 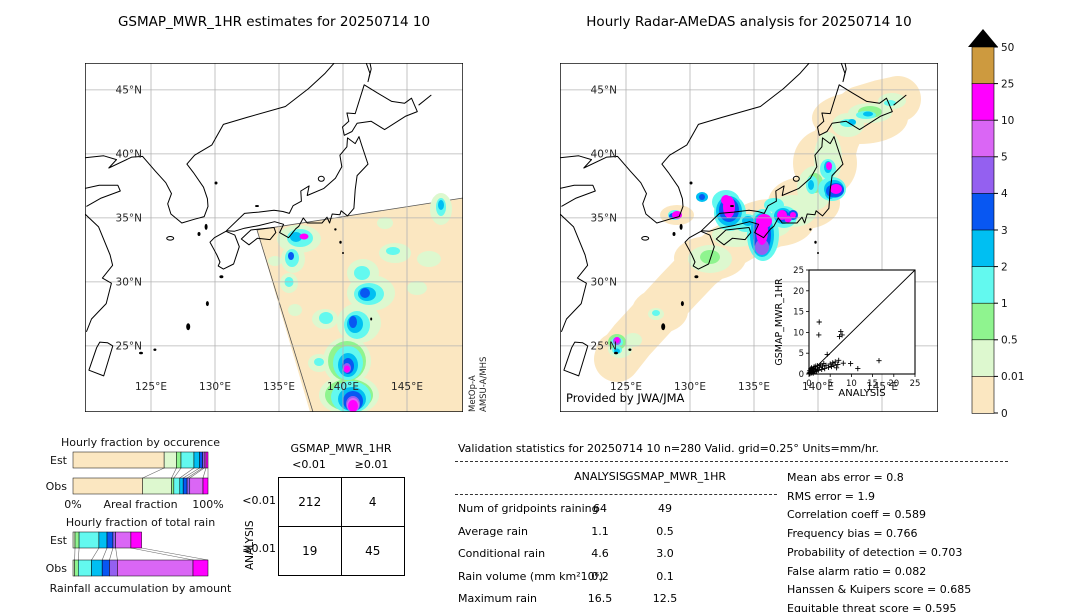 What do you see at coordinates (210, 143) in the screenshot?
I see `korea-mainland-coast` at bounding box center [210, 143].